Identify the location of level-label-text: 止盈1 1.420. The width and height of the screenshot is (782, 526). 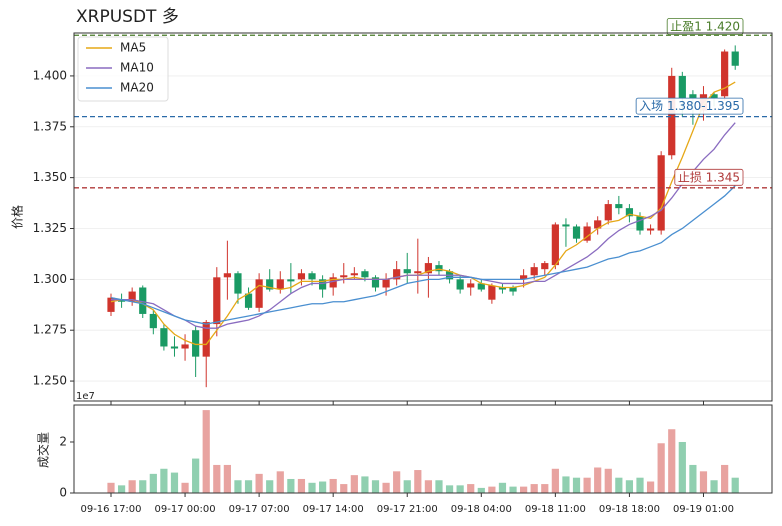
(705, 27).